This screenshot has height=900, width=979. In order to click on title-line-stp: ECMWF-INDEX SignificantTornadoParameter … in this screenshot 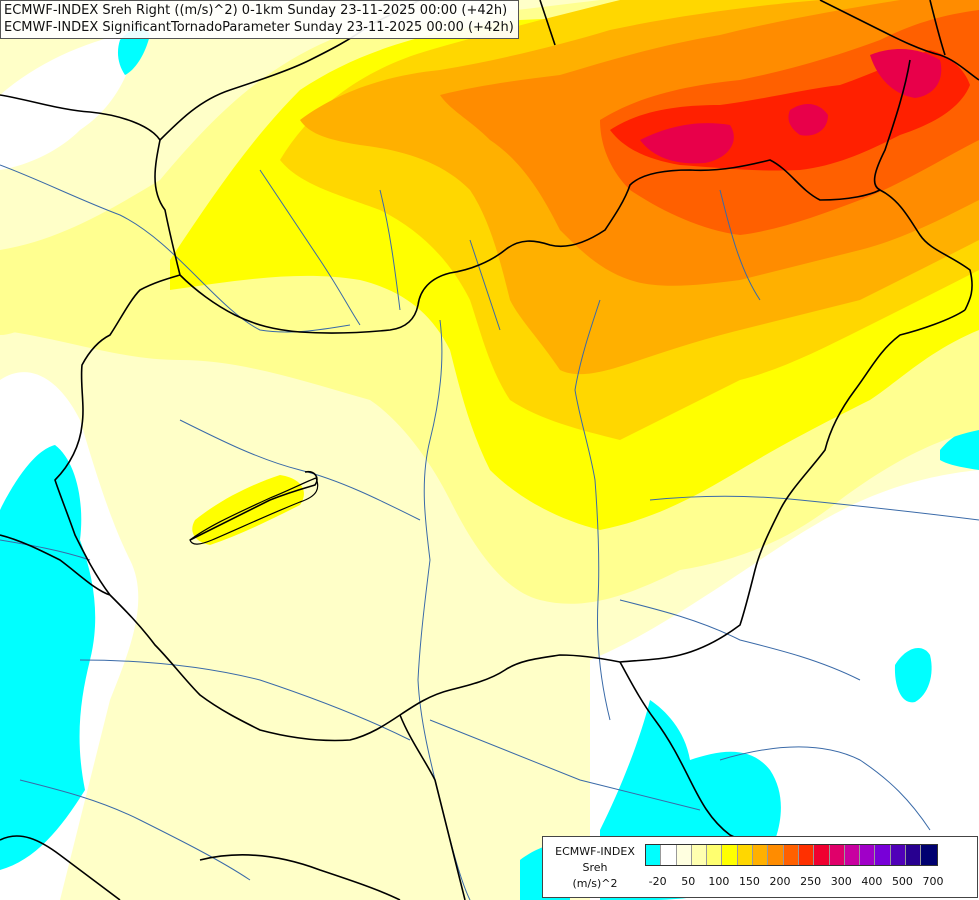, I will do `click(259, 27)`.